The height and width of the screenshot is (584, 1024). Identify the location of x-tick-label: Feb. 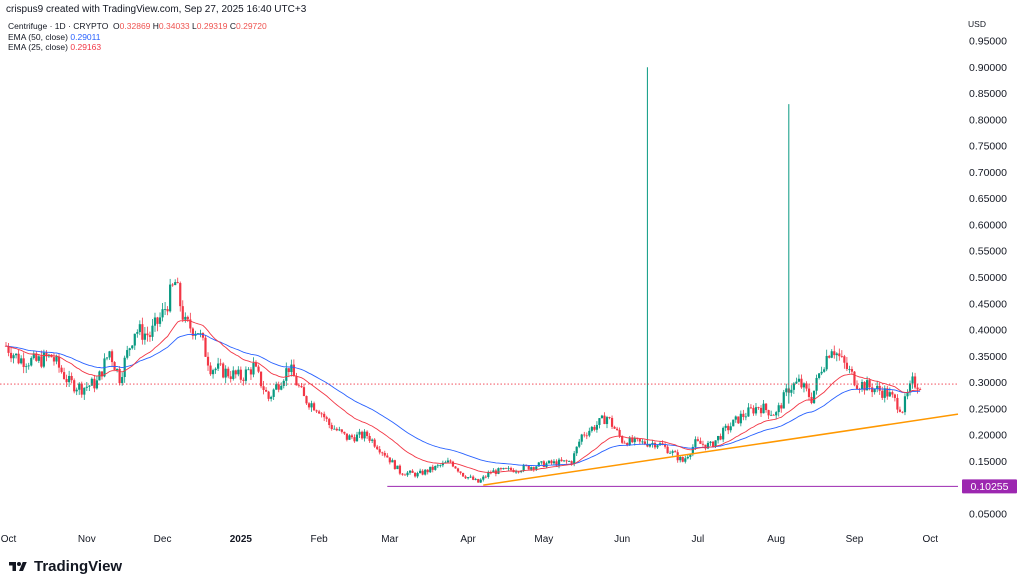
(320, 539).